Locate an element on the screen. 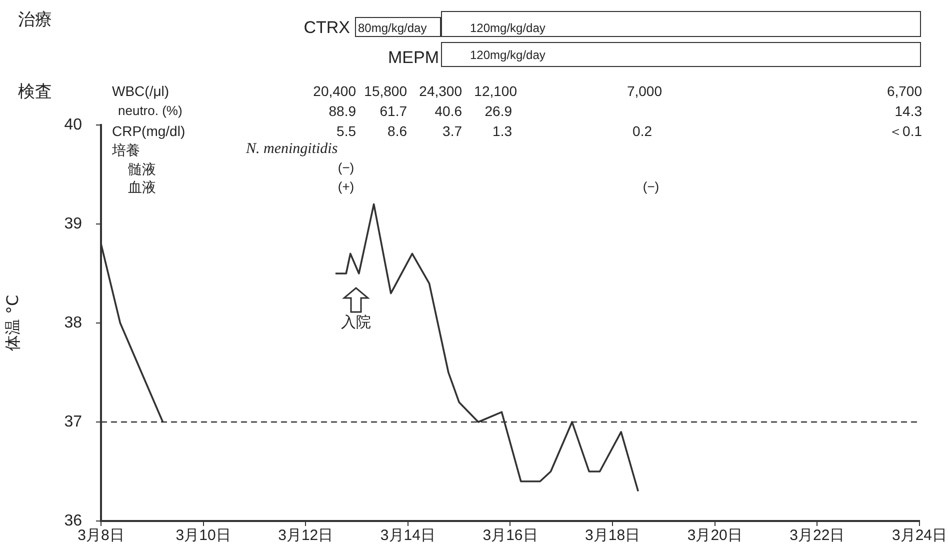 The image size is (948, 549). text: 24,300 is located at coordinates (440, 91).